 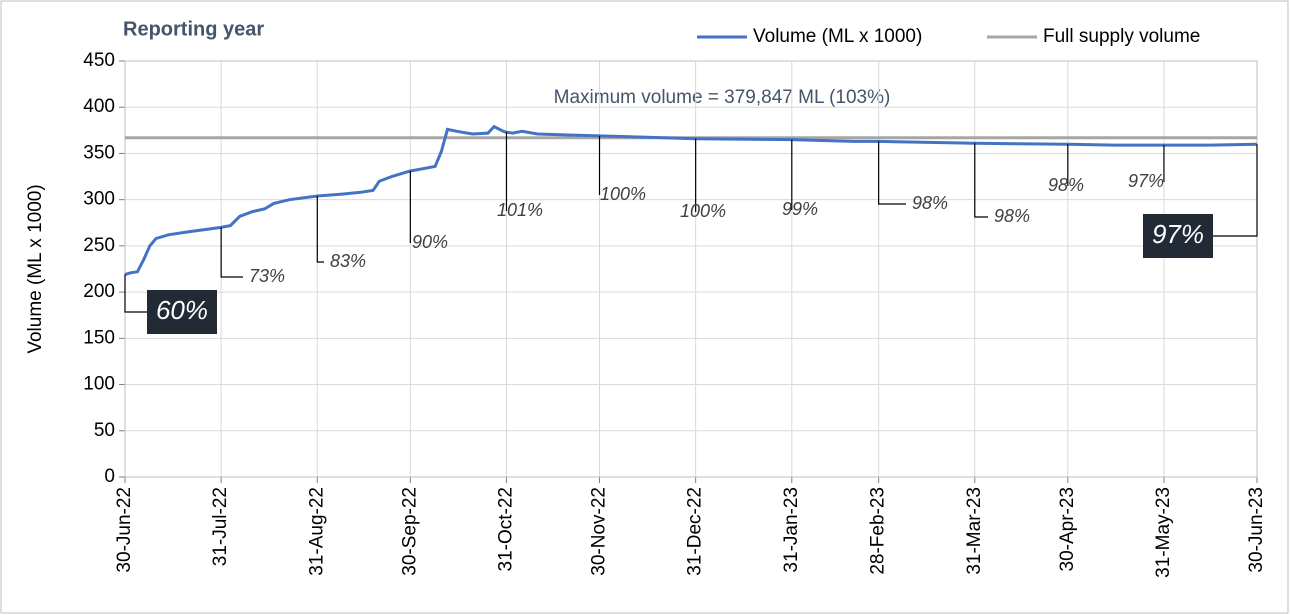 I want to click on point-label: 101%, so click(x=520, y=210).